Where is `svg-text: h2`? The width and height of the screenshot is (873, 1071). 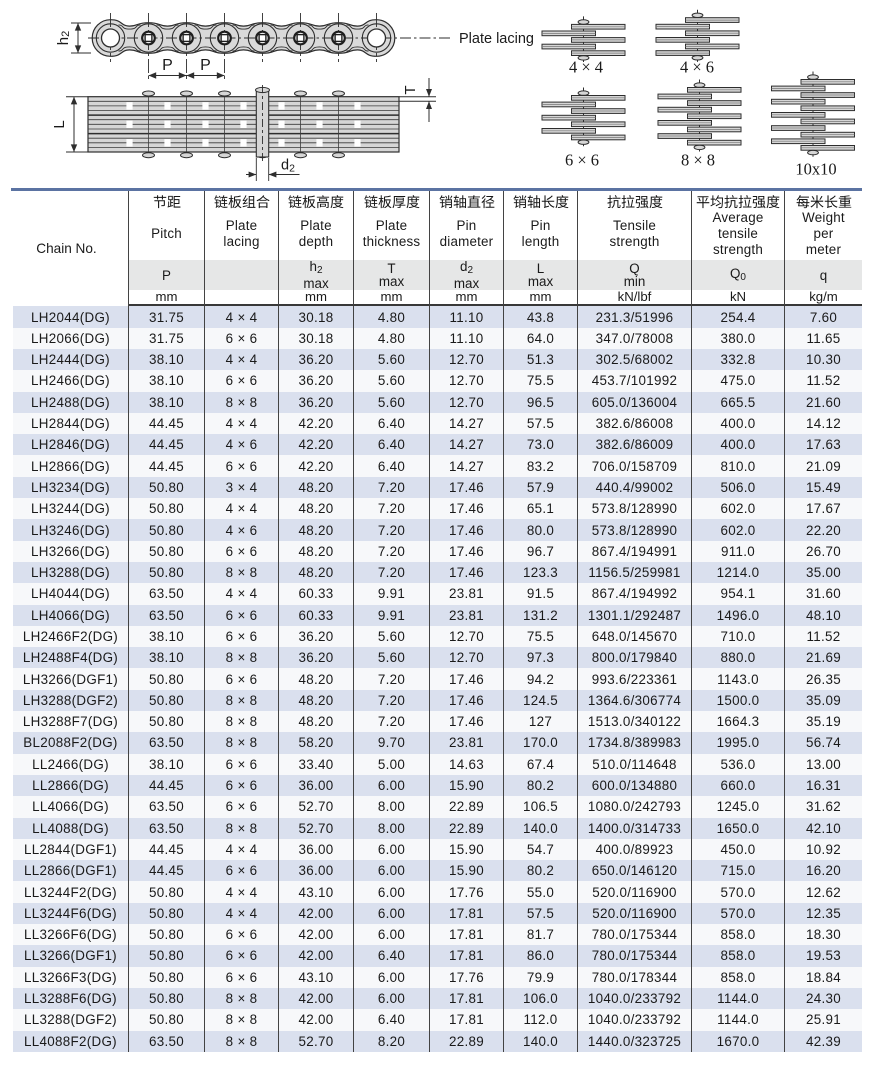 svg-text: h2 is located at coordinates (63, 38).